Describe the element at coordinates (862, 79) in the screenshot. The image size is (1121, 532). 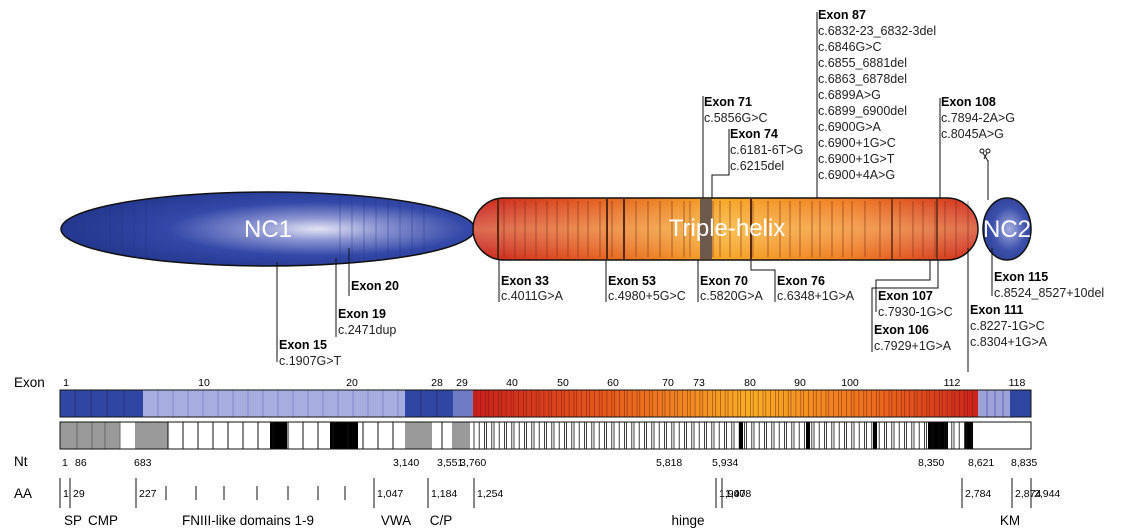
I see `variant: c.6863_6878del` at that location.